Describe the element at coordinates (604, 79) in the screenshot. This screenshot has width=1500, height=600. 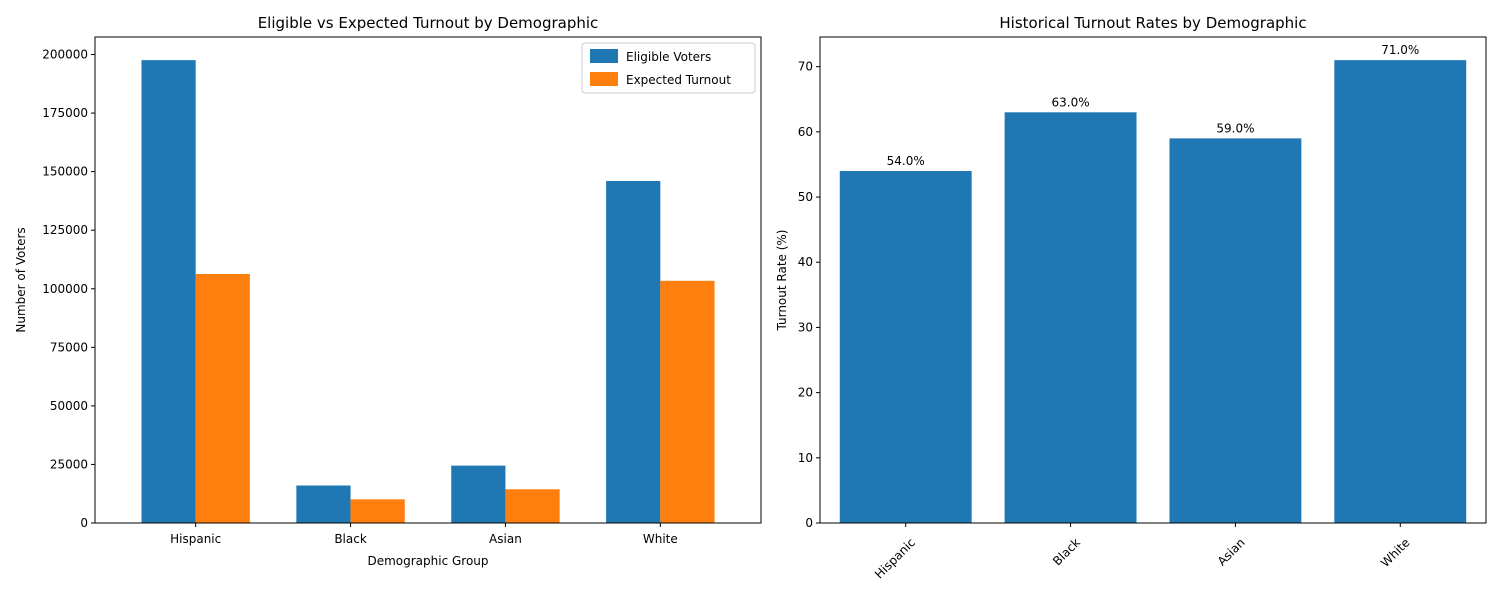
I see `legend-swatch-turnout` at that location.